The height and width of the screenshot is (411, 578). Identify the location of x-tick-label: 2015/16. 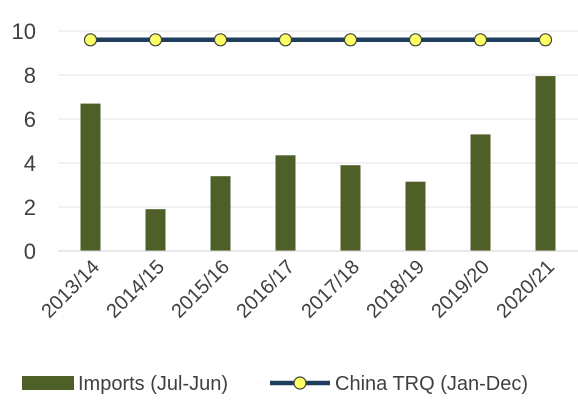
(200, 289).